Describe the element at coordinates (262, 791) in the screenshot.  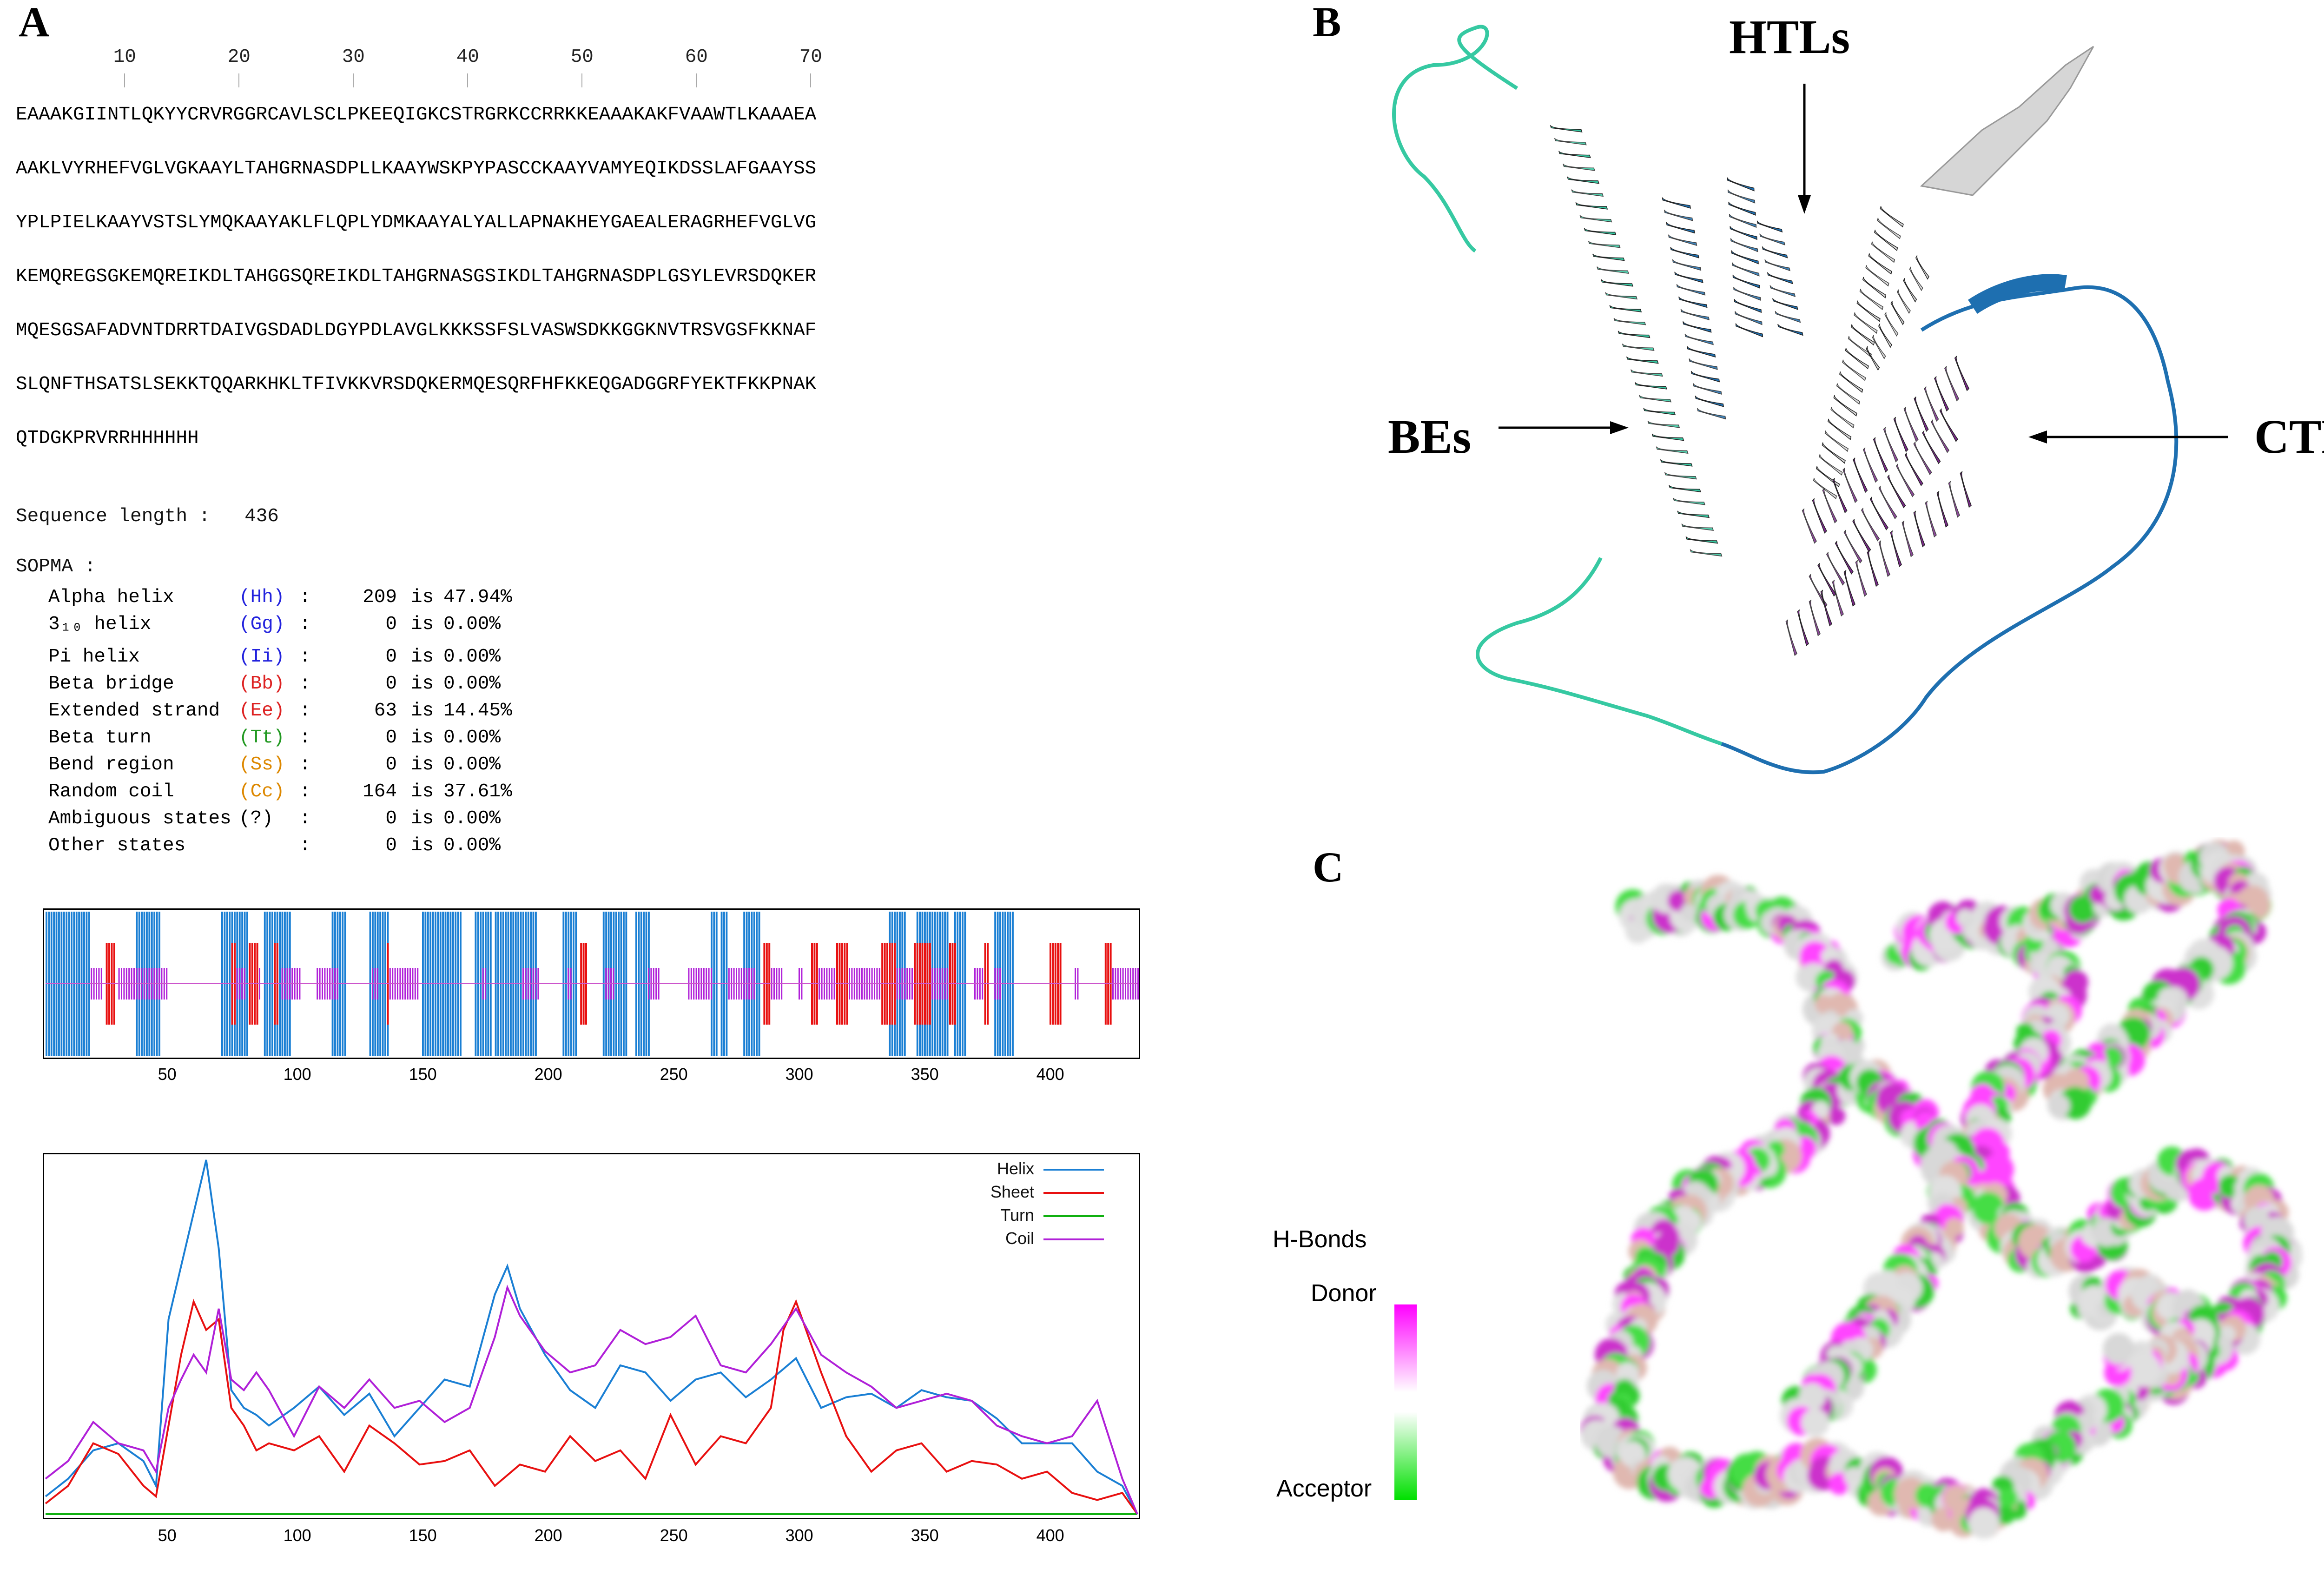
I see `sopma-code: (Cc)` at that location.